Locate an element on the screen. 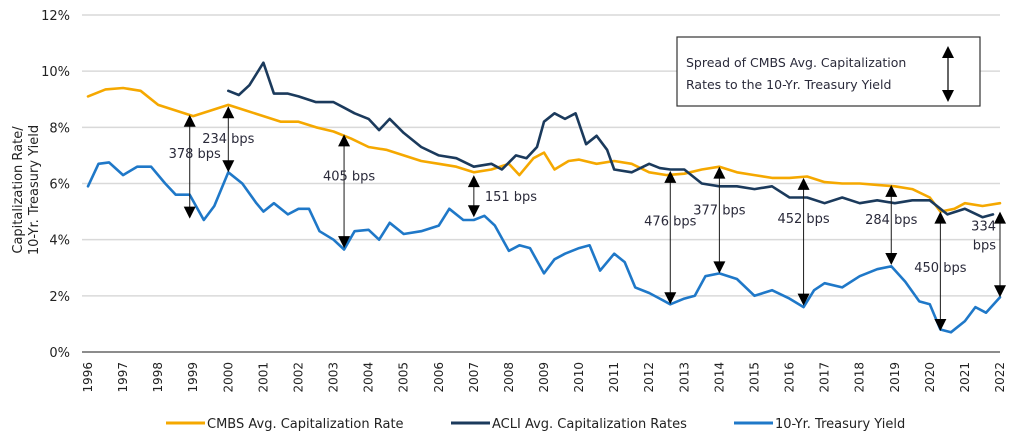  x-tick-label: 2009 is located at coordinates (544, 377).